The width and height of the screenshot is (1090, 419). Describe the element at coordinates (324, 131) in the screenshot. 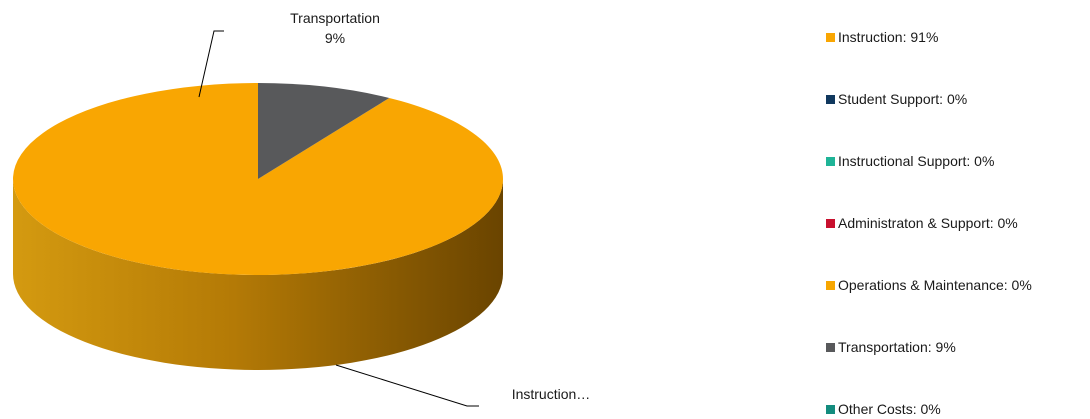

I see `pie-slice-transportation` at that location.